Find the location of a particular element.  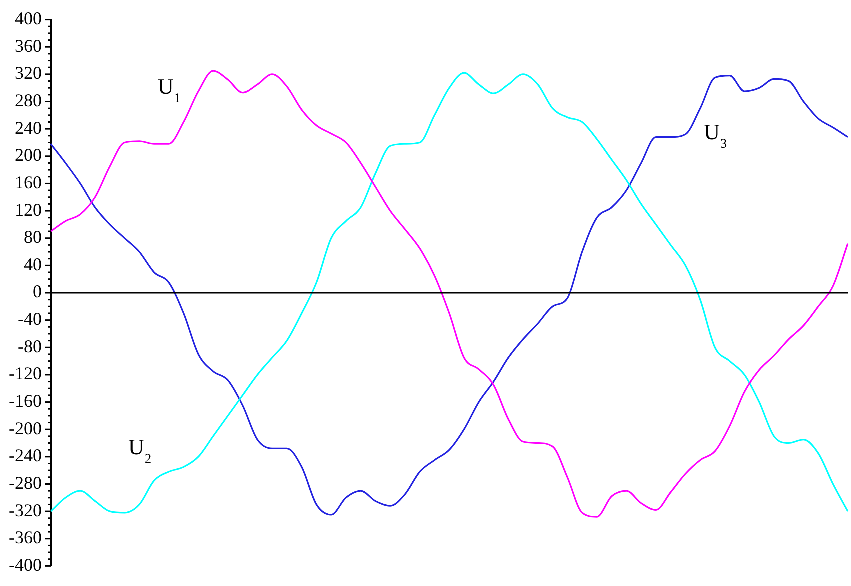

y-tick-label: -320 is located at coordinates (25, 510).